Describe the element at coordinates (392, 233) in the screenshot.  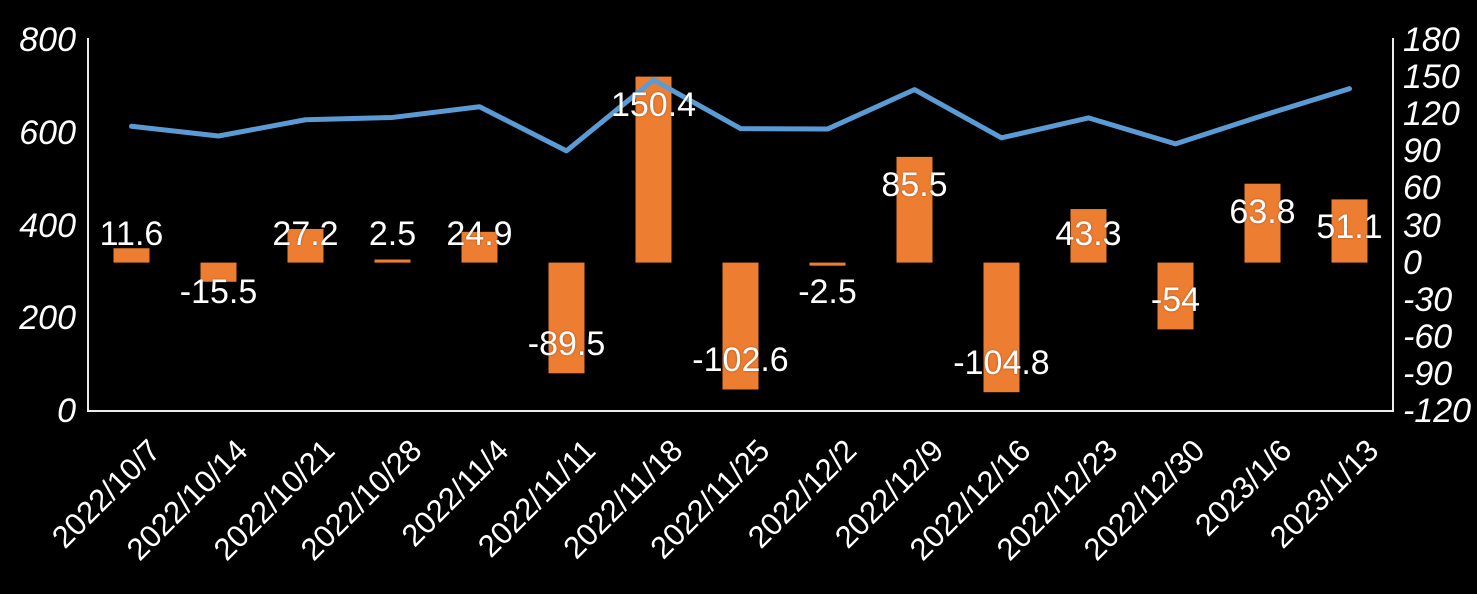
I see `bar-value-label: 2.5` at that location.